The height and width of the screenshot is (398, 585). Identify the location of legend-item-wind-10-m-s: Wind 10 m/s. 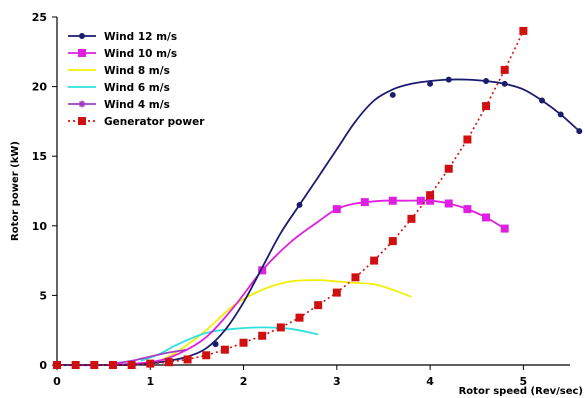
(122, 54).